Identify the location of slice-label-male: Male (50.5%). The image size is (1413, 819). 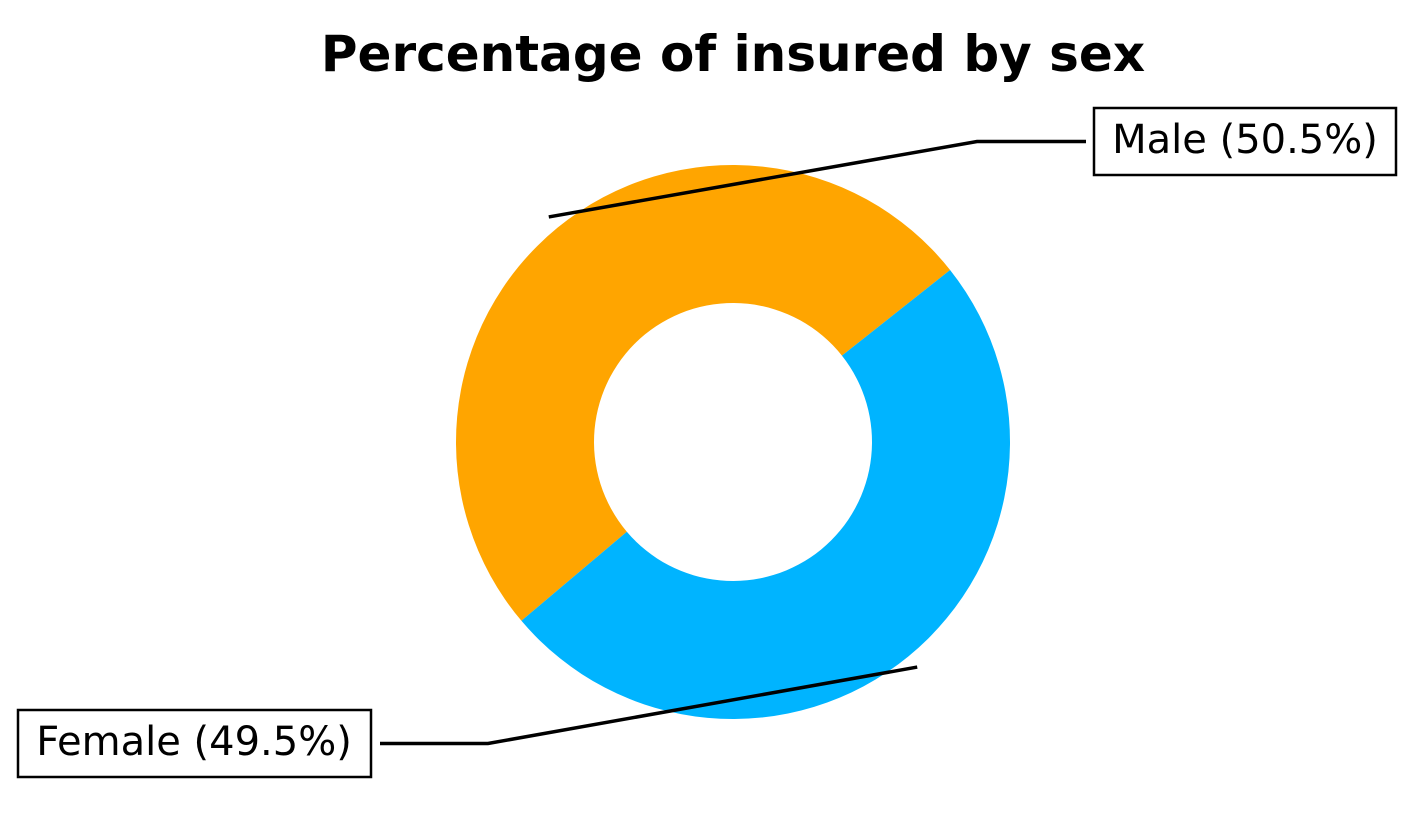
(1245, 140).